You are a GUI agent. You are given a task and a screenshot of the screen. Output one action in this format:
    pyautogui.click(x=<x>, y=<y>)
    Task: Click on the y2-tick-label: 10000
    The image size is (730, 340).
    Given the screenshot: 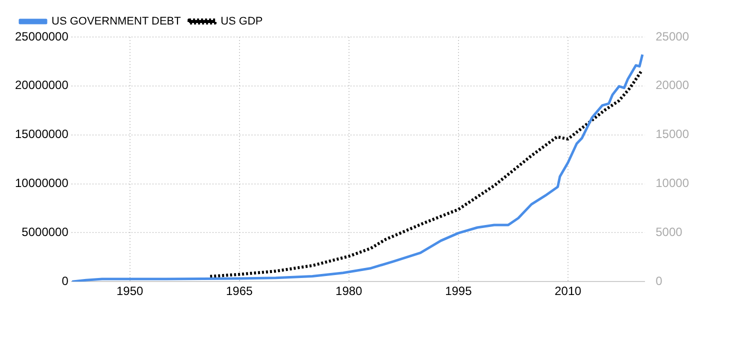 What is the action you would take?
    pyautogui.click(x=673, y=183)
    